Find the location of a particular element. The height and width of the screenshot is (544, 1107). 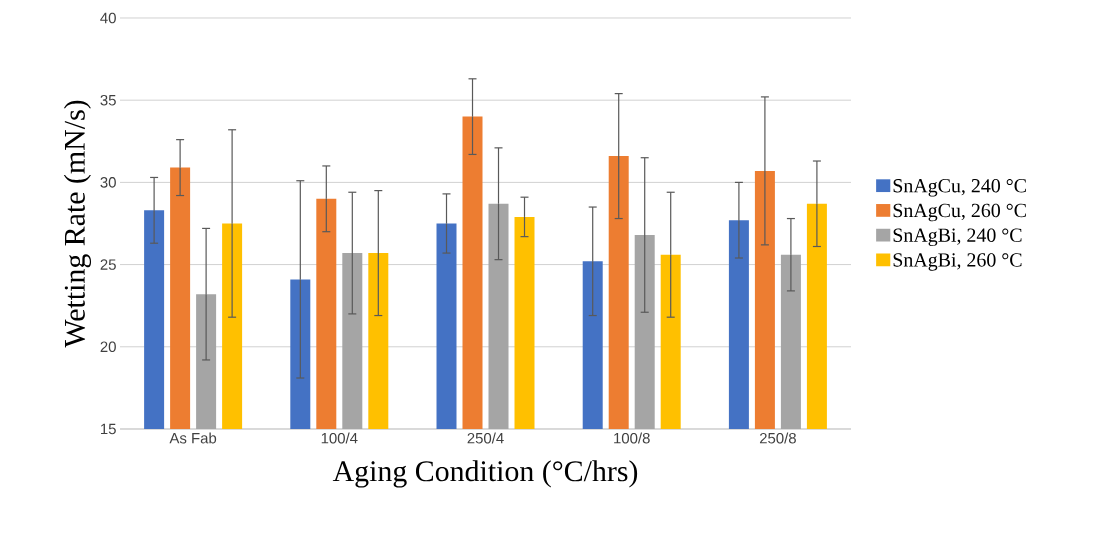

x-tick-label: 250/4 is located at coordinates (485, 438).